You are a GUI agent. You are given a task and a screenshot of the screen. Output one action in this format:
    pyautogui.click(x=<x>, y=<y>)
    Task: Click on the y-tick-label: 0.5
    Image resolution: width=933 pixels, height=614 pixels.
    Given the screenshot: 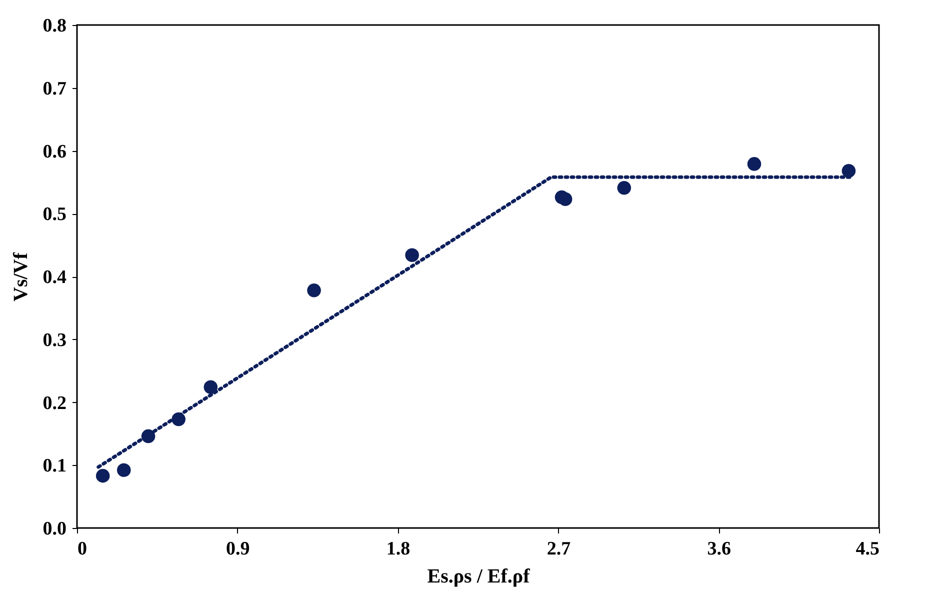 What is the action you would take?
    pyautogui.click(x=54, y=215)
    